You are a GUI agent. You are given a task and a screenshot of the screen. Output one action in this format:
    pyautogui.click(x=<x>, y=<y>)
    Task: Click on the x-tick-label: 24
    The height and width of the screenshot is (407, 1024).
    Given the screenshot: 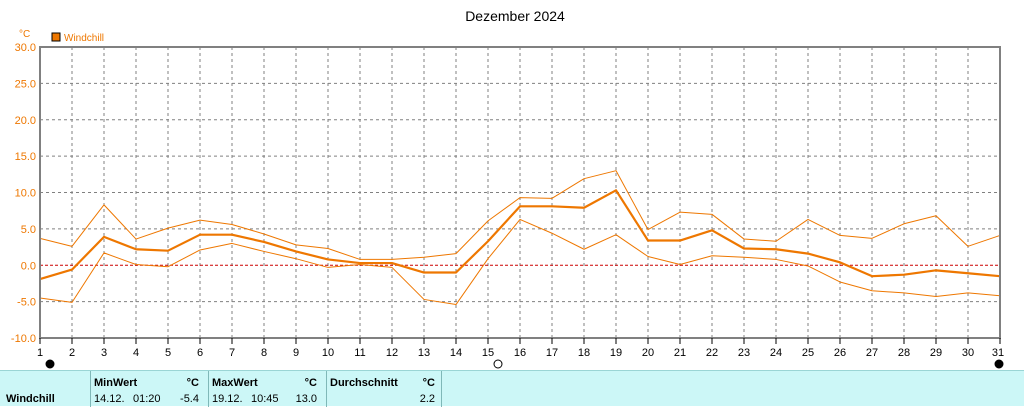 What is the action you would take?
    pyautogui.click(x=776, y=353)
    